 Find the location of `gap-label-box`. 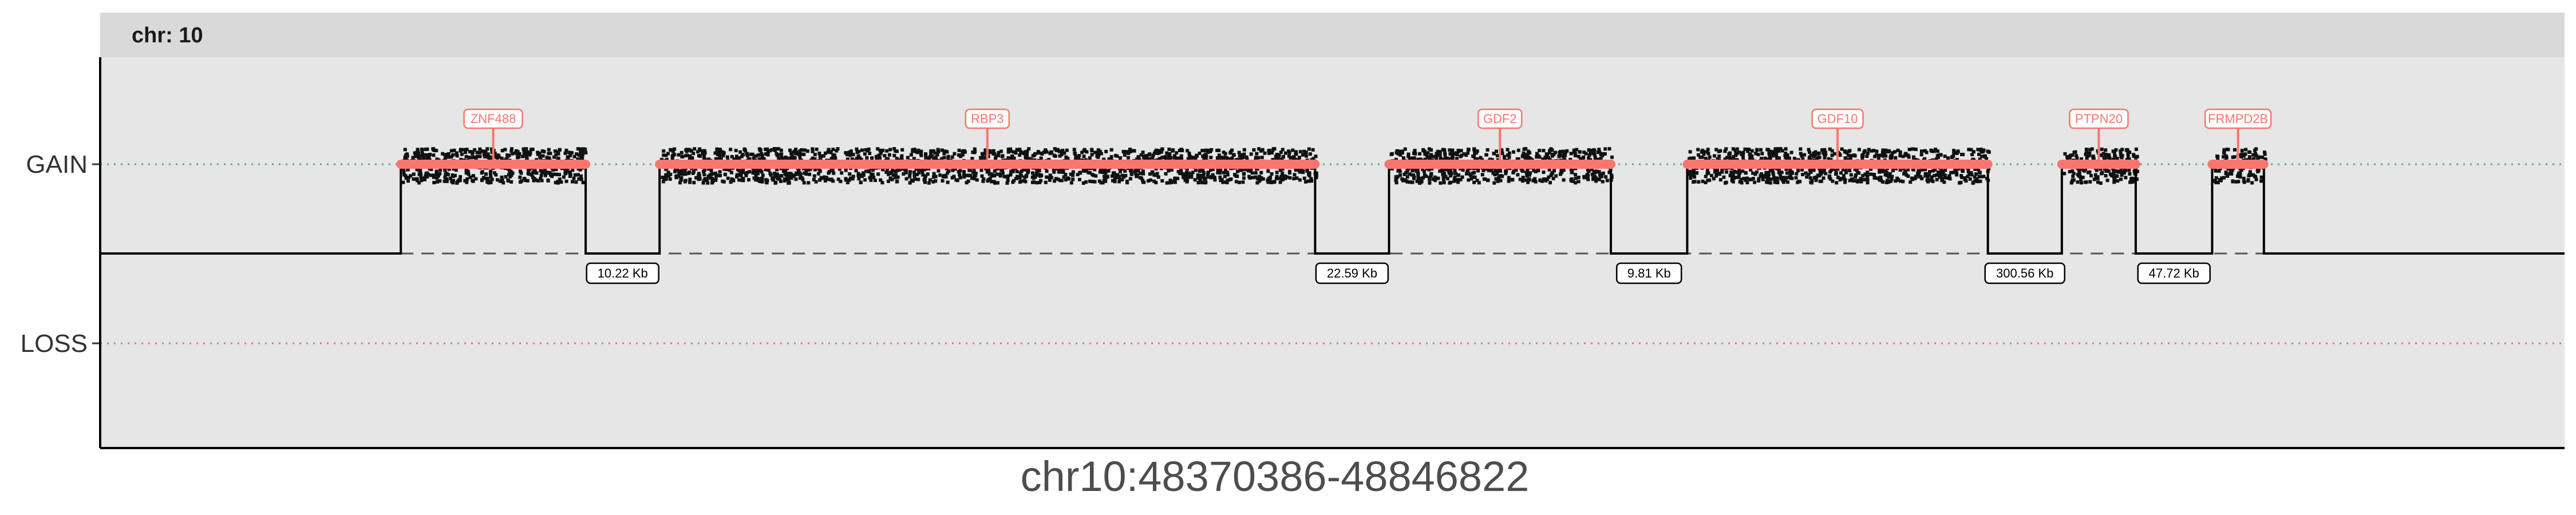

gap-label-box is located at coordinates (2024, 273).